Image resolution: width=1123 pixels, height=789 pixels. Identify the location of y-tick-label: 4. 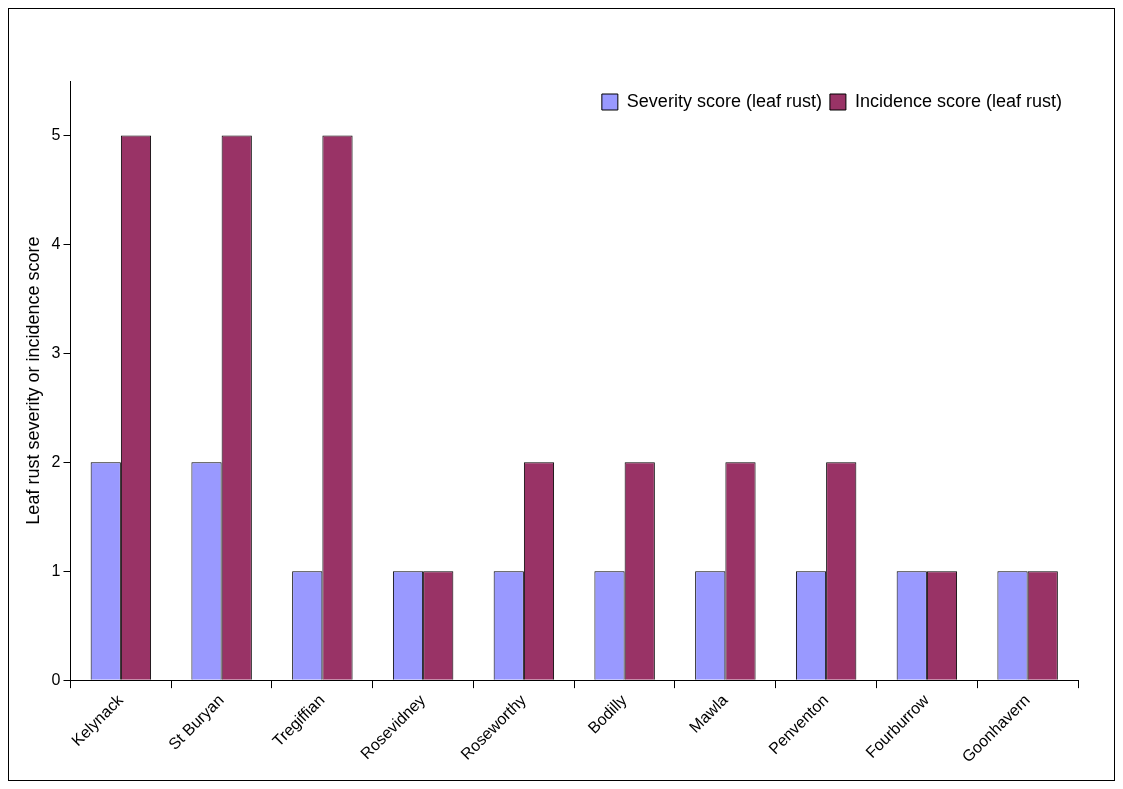
(56, 243).